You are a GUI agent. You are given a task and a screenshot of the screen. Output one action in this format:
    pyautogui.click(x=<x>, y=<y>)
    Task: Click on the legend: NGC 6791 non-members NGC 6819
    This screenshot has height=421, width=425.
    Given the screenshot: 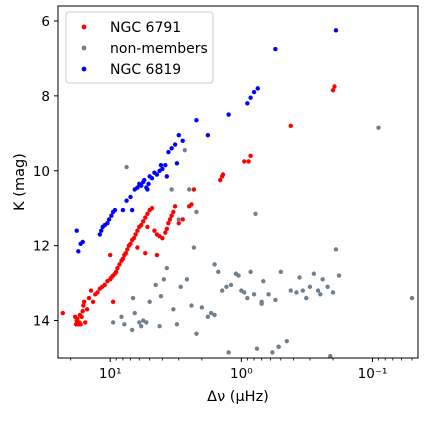 What is the action you would take?
    pyautogui.click(x=139, y=47)
    